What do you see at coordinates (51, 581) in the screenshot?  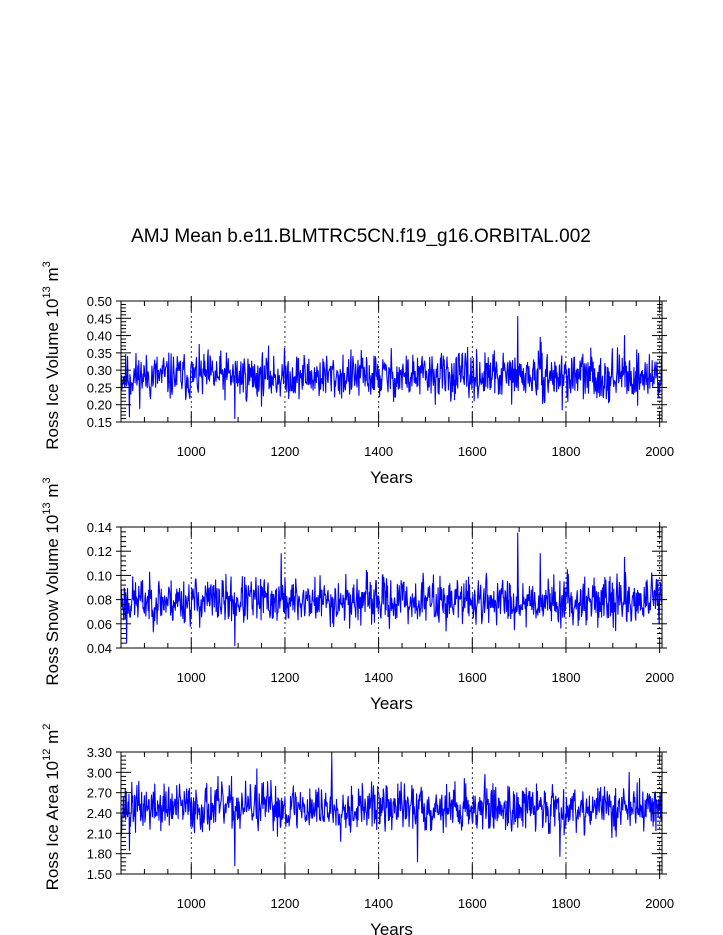 I see `y-axis-label: Ross Snow Volume 1013 m3` at bounding box center [51, 581].